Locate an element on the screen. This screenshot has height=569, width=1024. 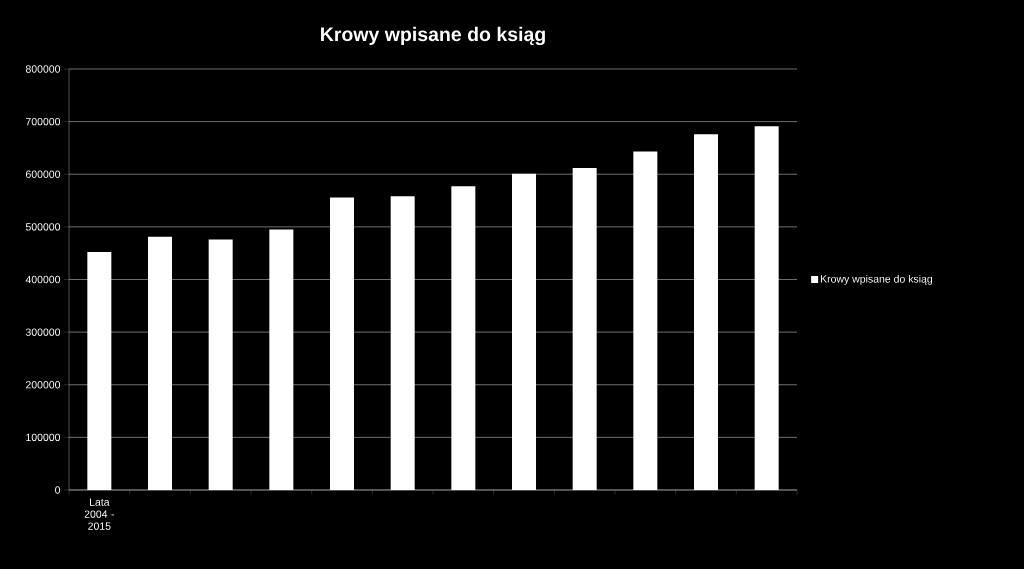
y-tick-label: 400000 is located at coordinates (43, 279).